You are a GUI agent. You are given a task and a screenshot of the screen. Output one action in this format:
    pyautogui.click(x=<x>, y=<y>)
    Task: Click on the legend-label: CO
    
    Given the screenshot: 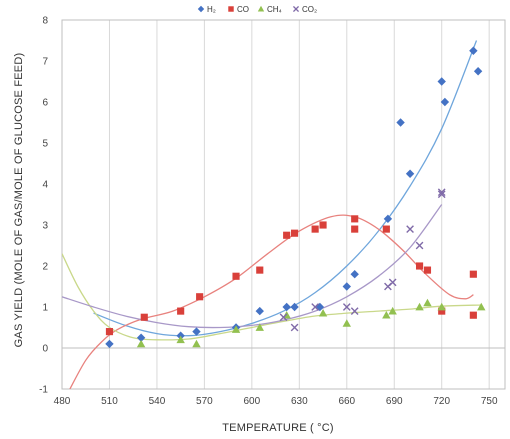 What is the action you would take?
    pyautogui.click(x=243, y=9)
    